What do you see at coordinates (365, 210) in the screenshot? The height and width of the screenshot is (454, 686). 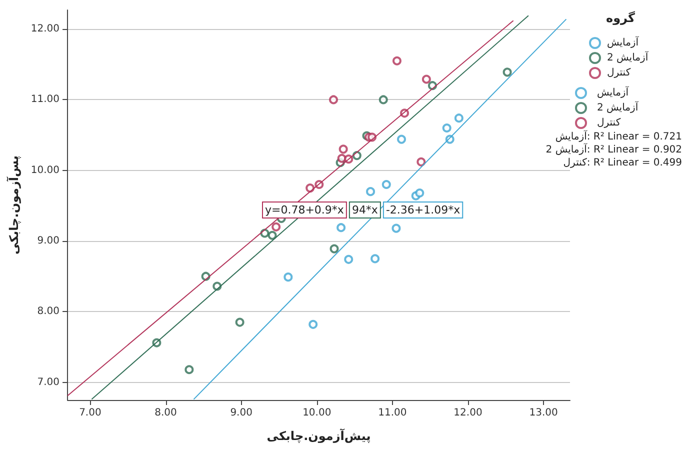 I see `annotation: 94*x` at bounding box center [365, 210].